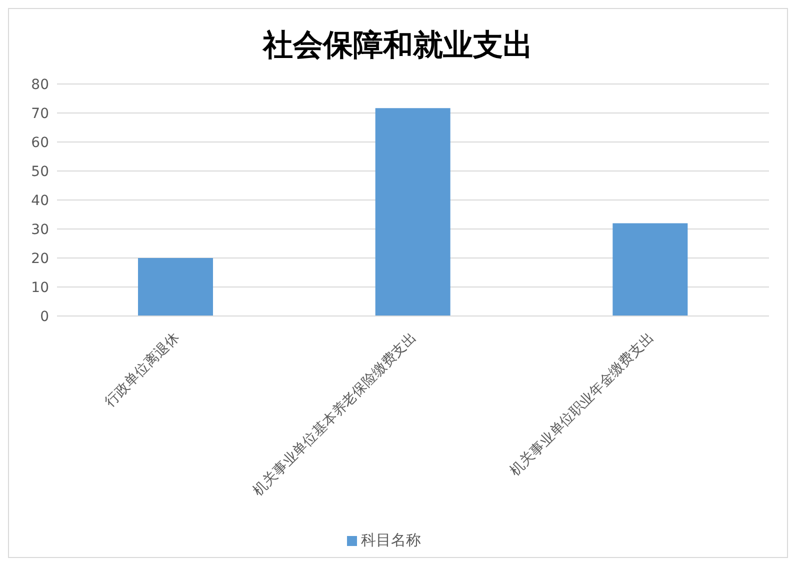 This screenshot has width=801, height=572. Describe the element at coordinates (40, 200) in the screenshot. I see `y-tick-label: 40` at that location.